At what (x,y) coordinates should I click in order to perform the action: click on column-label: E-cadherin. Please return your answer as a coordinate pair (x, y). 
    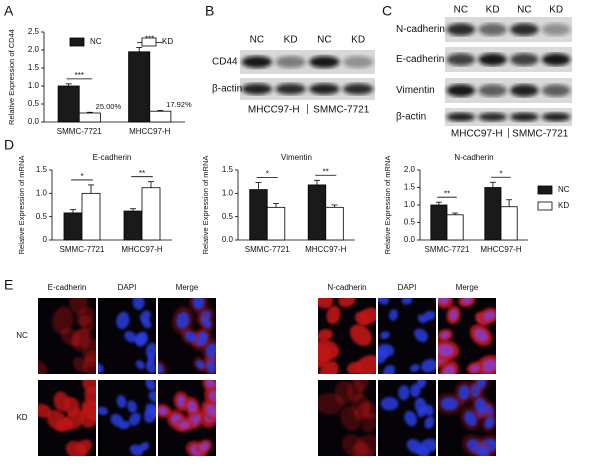
    Looking at the image, I should click on (67, 287).